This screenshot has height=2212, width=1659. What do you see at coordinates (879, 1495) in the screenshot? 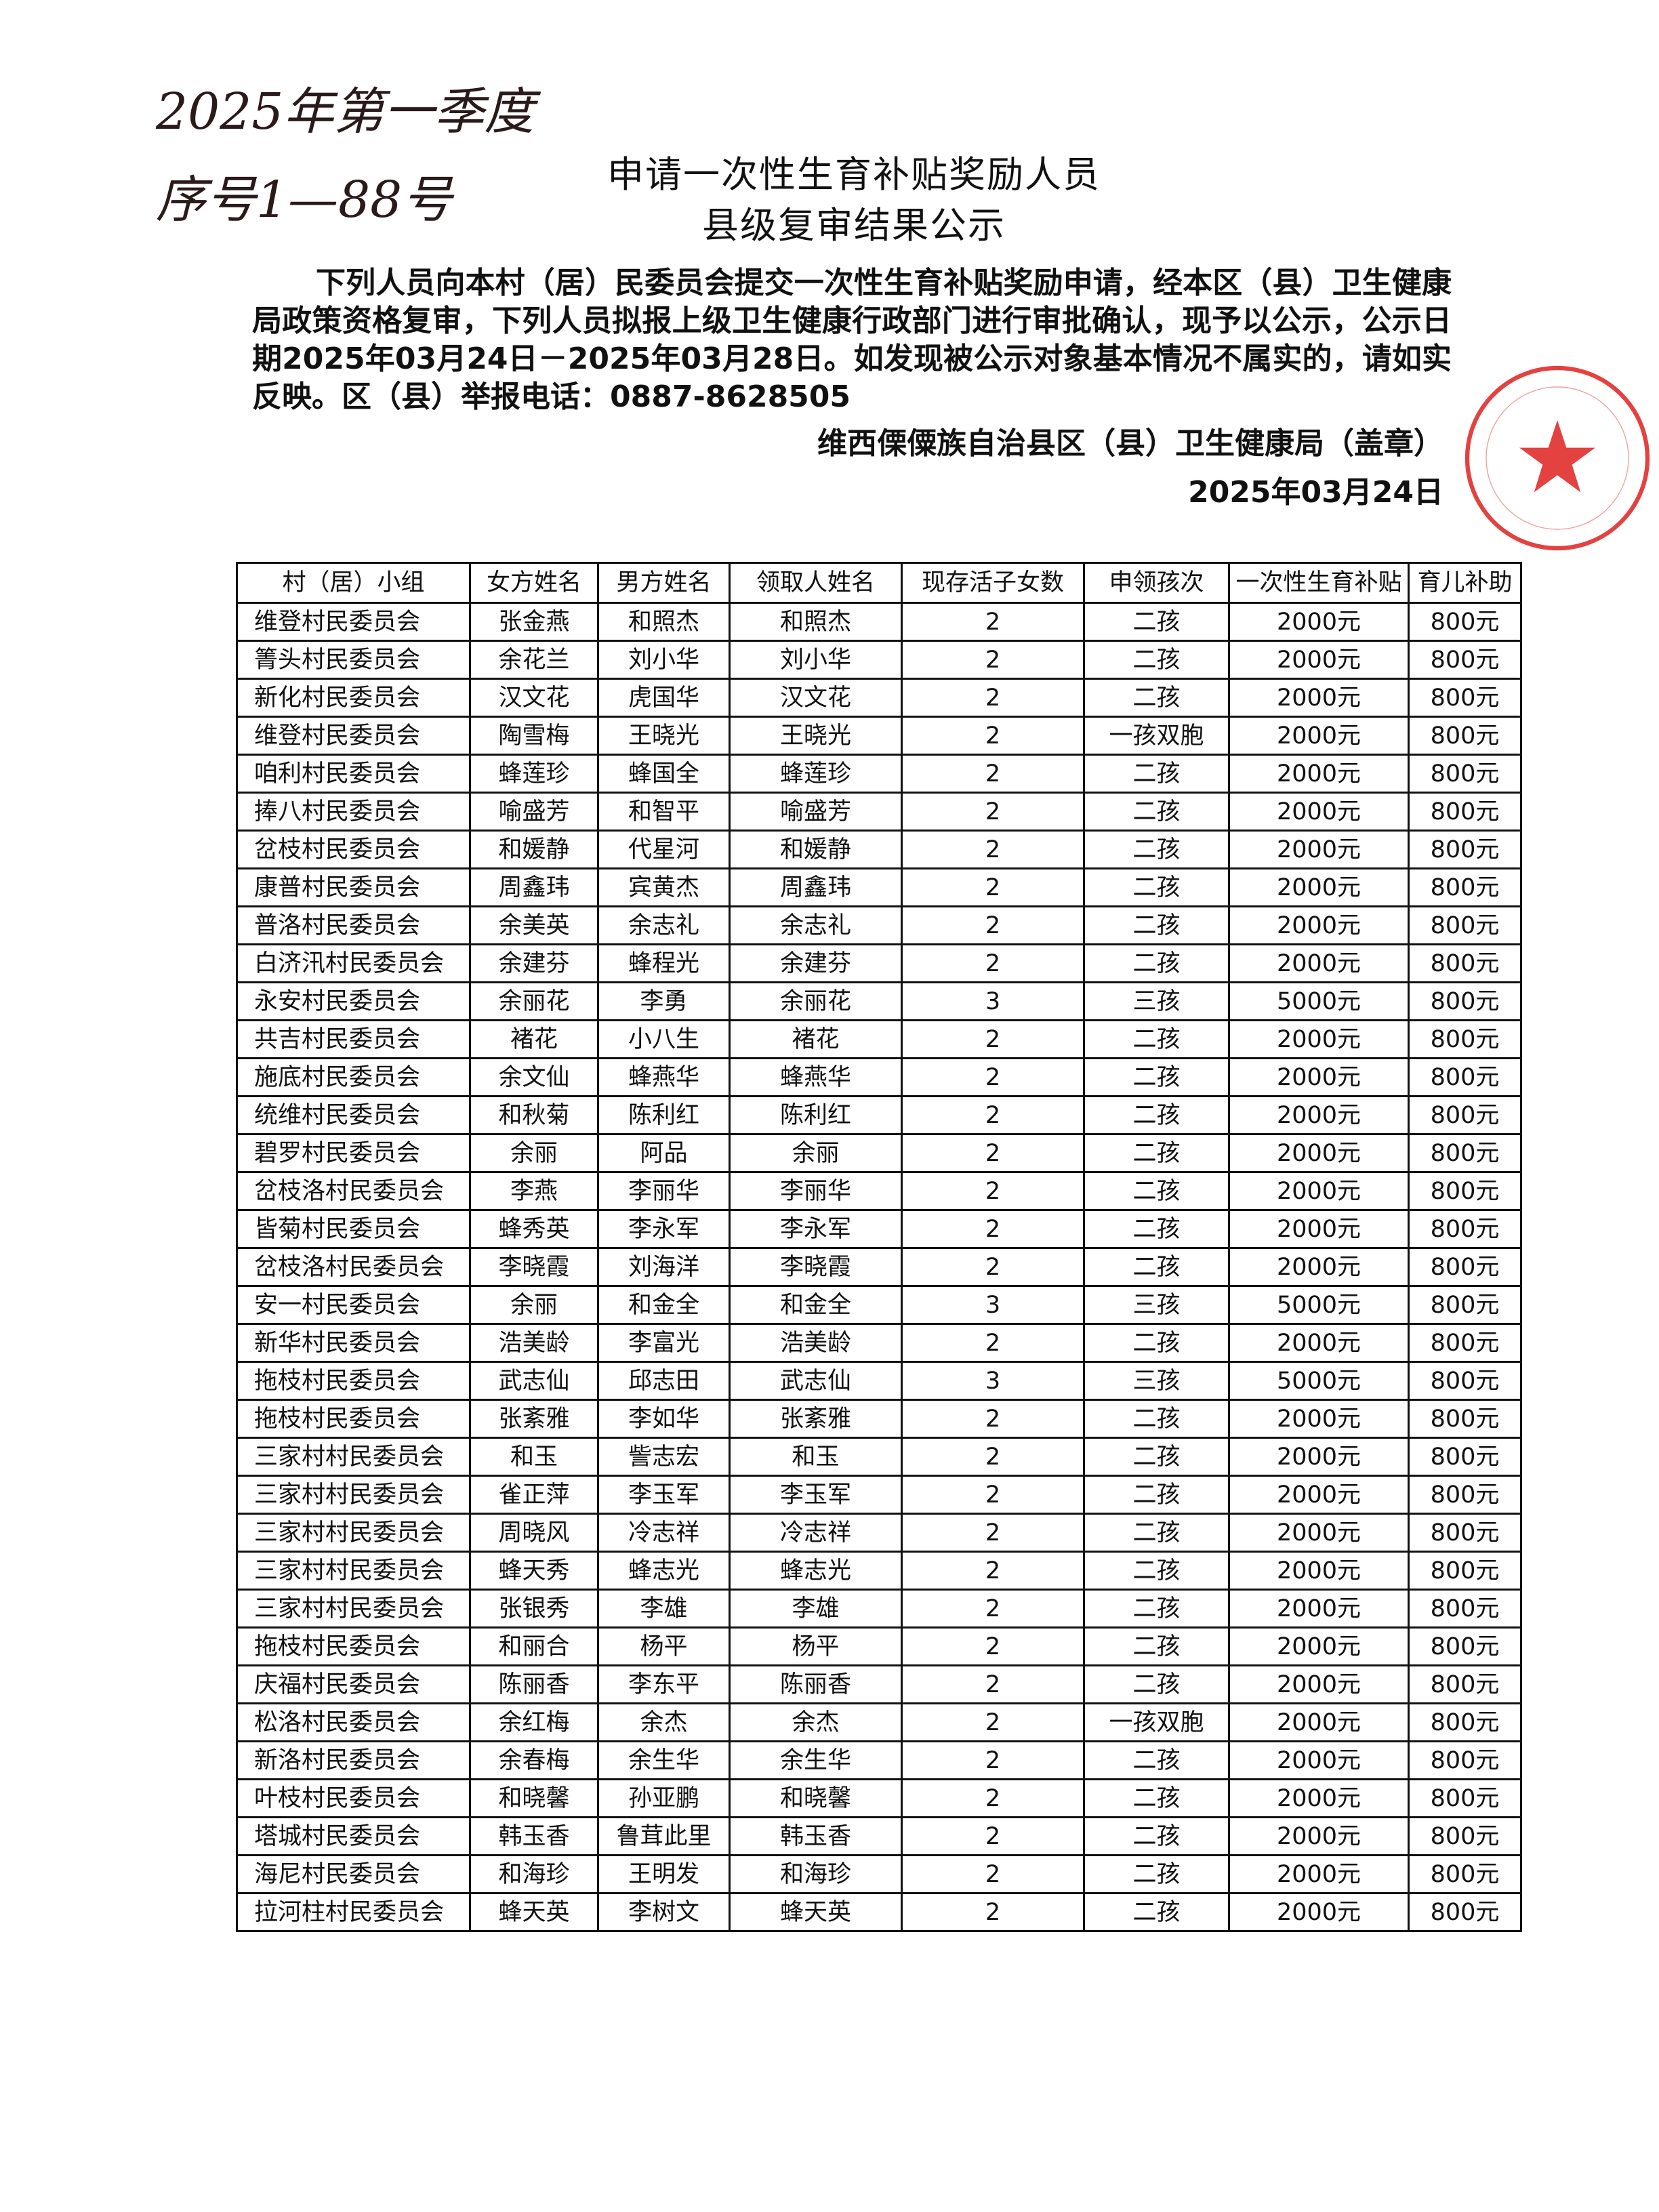
I see `table-row: 三家村村民委员会 雀正萍 李玉军 李玉军 2 二孩 2000元 800元` at bounding box center [879, 1495].